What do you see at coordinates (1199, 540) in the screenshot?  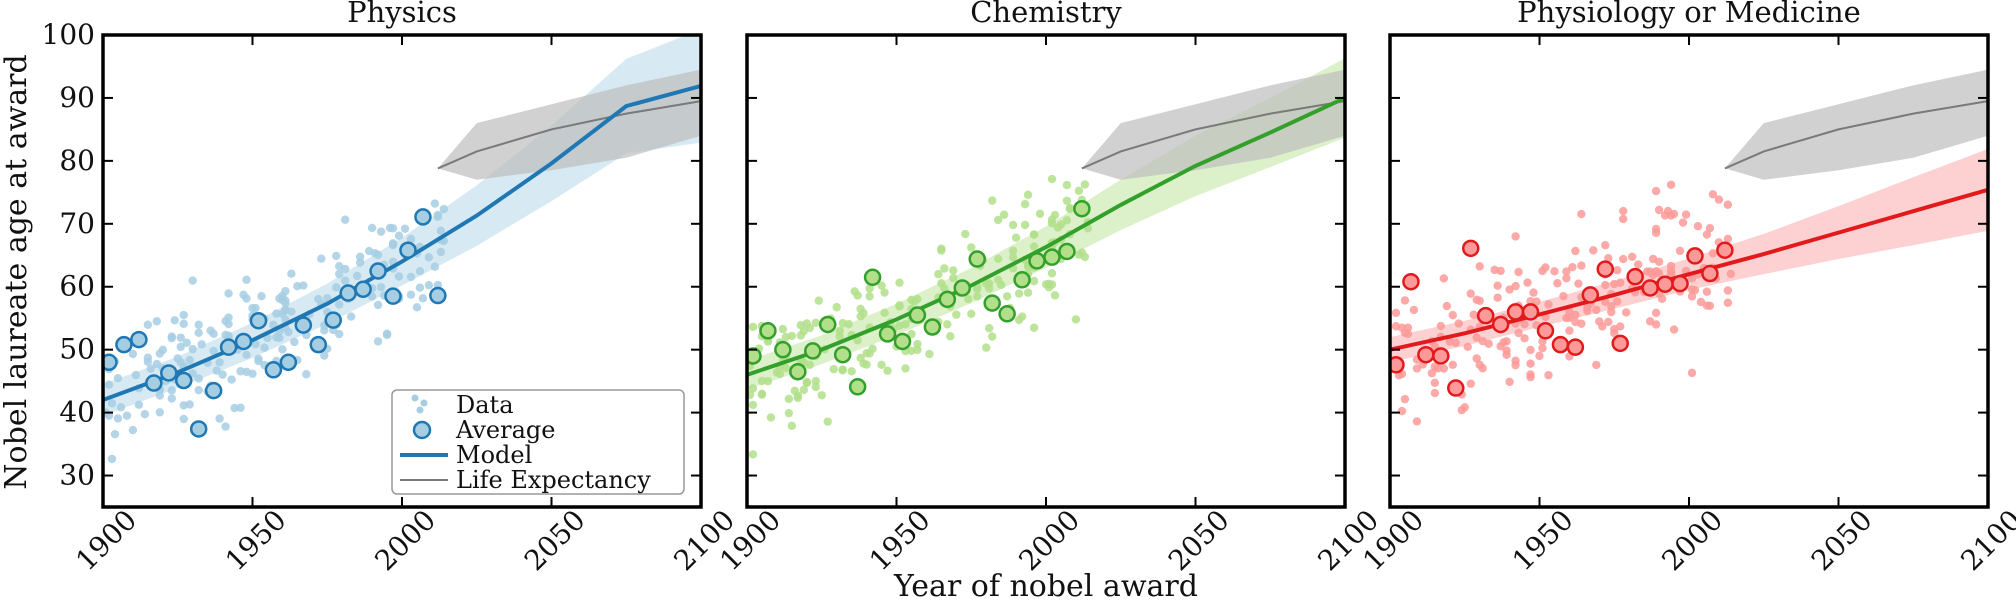 I see `x-tick-label: 2050` at bounding box center [1199, 540].